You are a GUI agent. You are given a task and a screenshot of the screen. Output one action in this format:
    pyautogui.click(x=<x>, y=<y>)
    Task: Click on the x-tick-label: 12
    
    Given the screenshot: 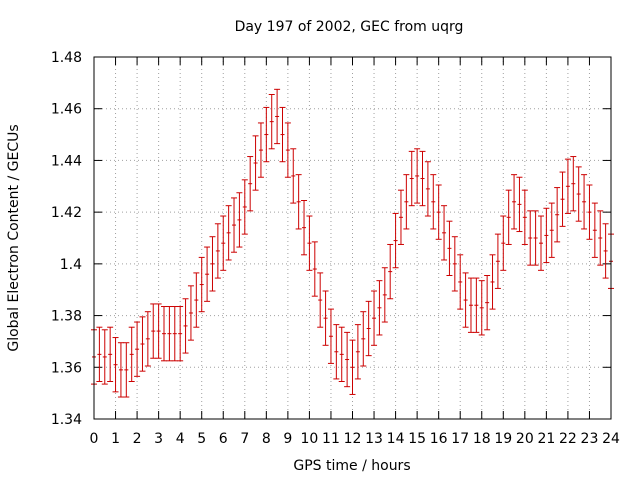 What is the action you would take?
    pyautogui.click(x=353, y=439)
    